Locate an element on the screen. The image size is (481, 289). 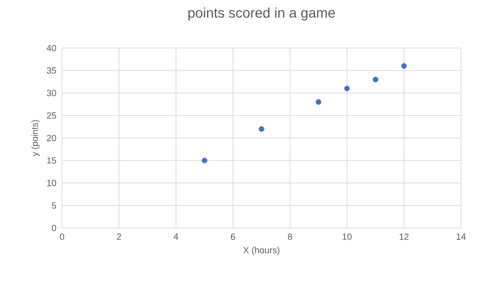
x-tick-label: 14 is located at coordinates (461, 237).